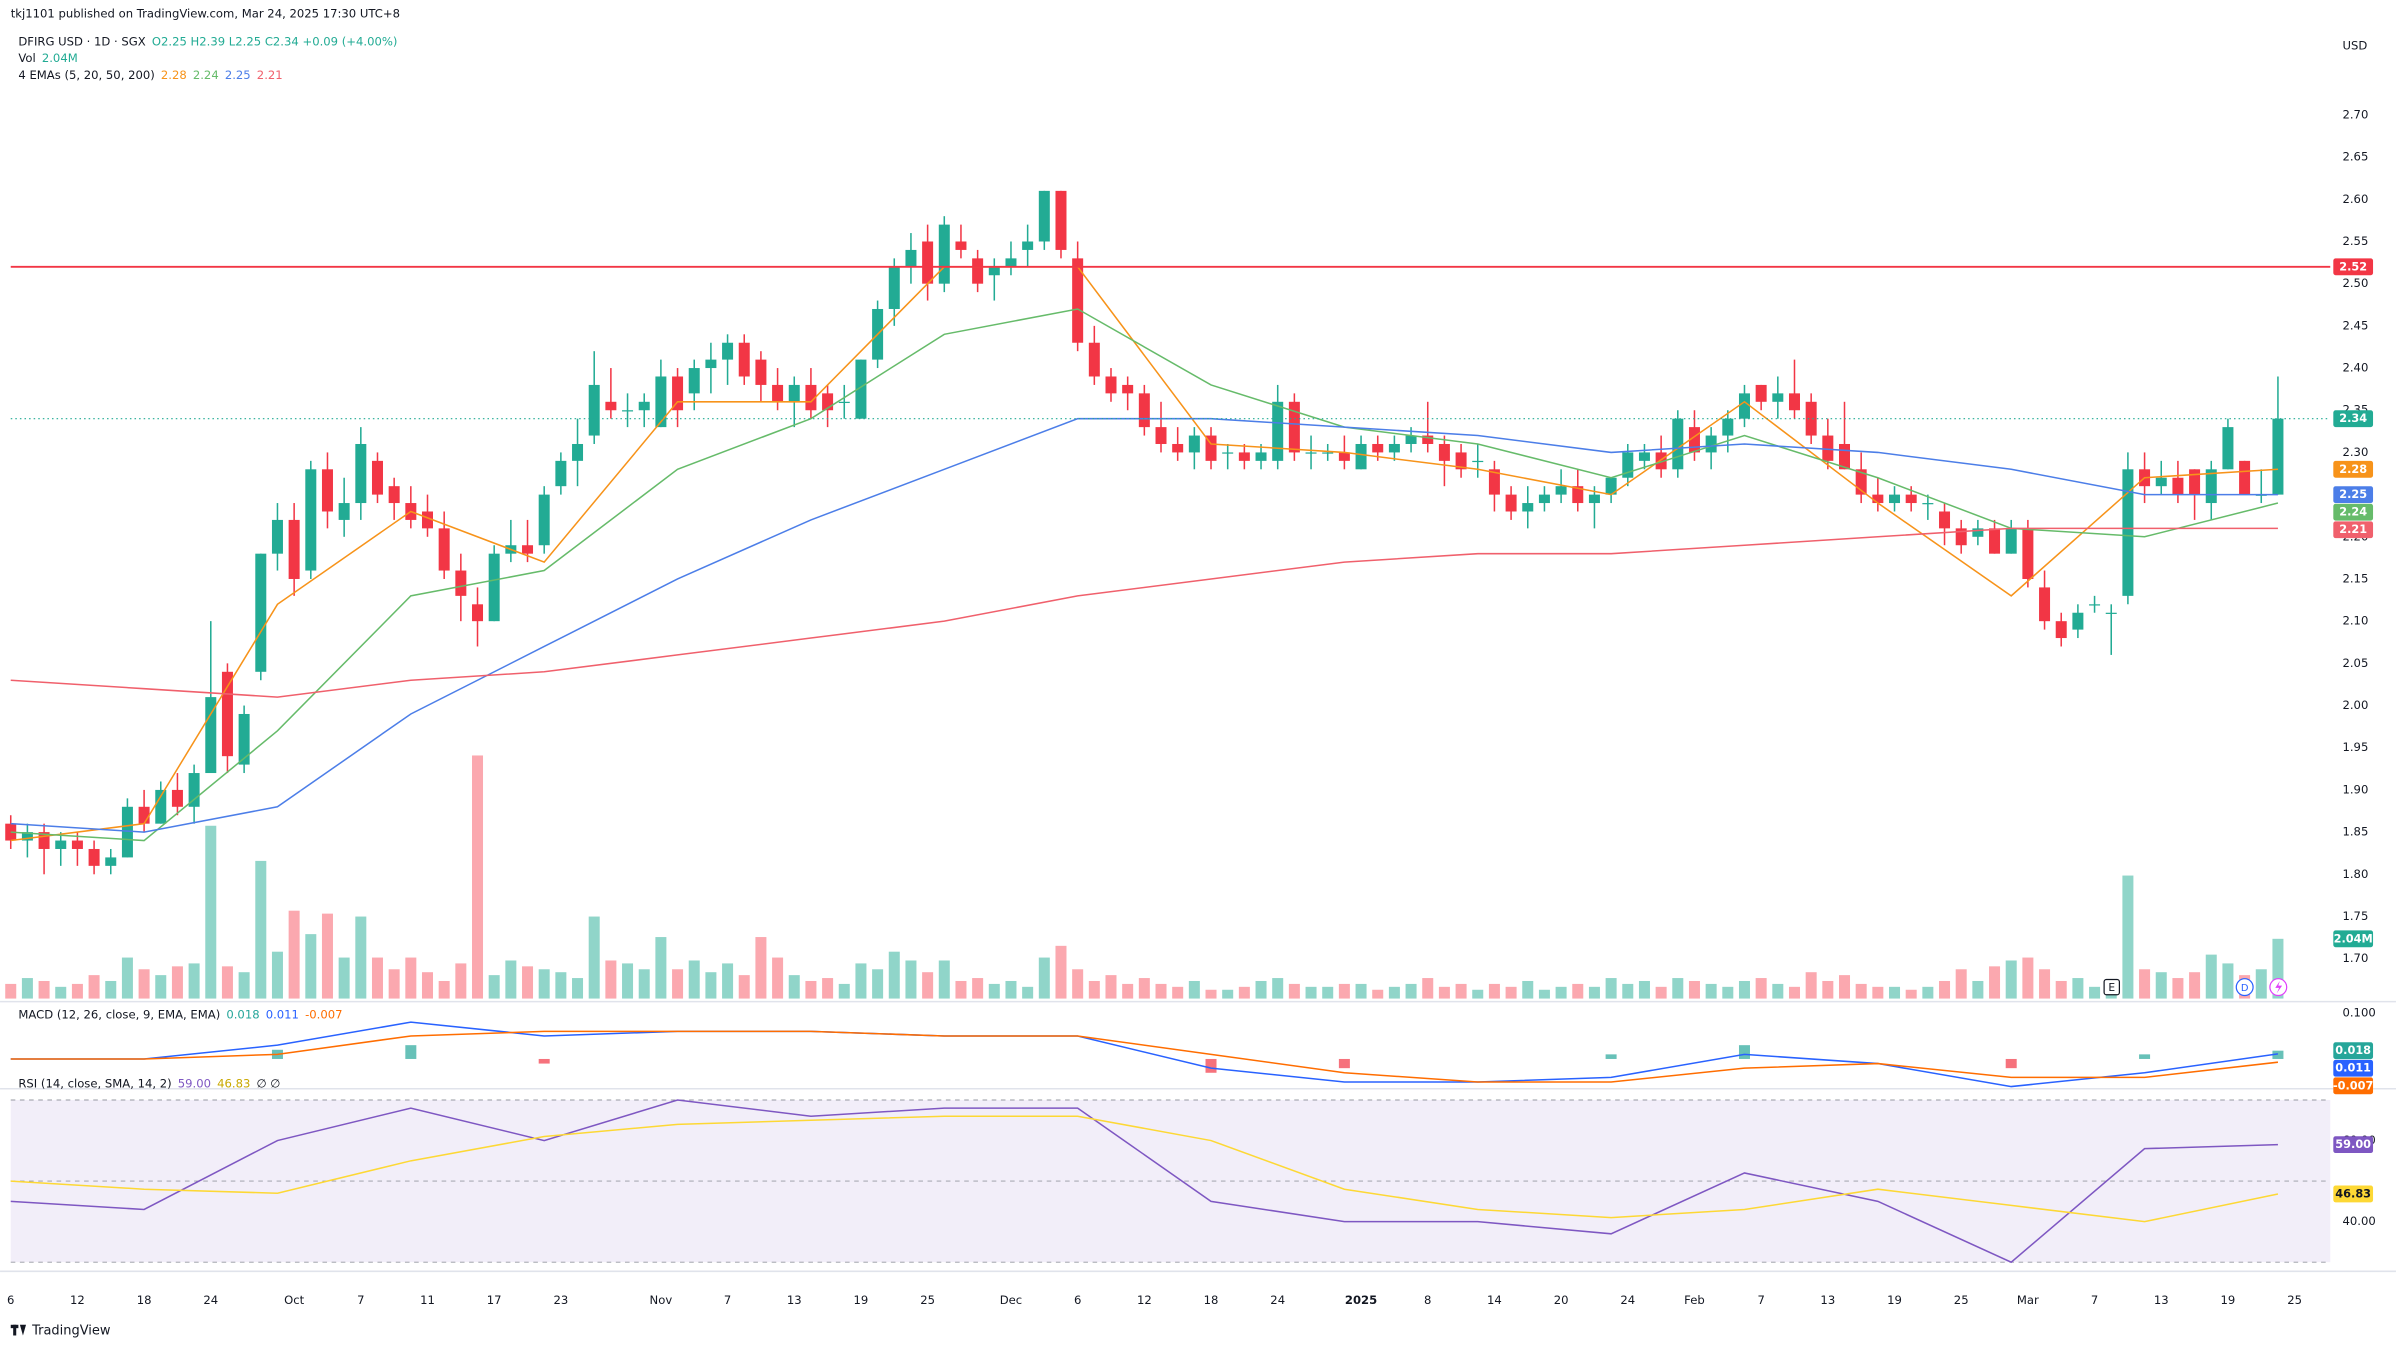 The height and width of the screenshot is (1350, 2396). What do you see at coordinates (2112, 987) in the screenshot?
I see `earnings-marker` at bounding box center [2112, 987].